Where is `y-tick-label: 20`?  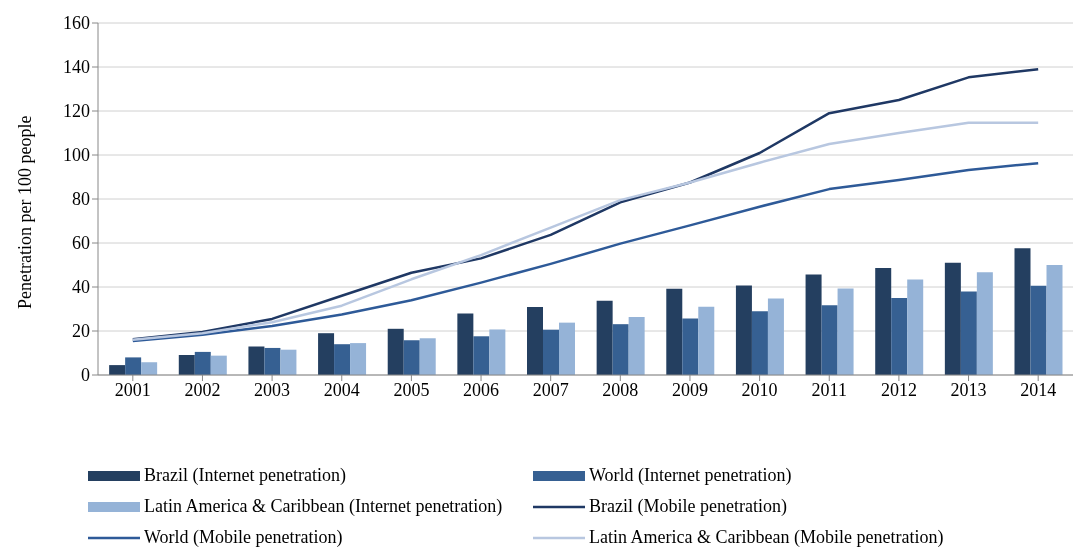 y-tick-label: 20 is located at coordinates (81, 331).